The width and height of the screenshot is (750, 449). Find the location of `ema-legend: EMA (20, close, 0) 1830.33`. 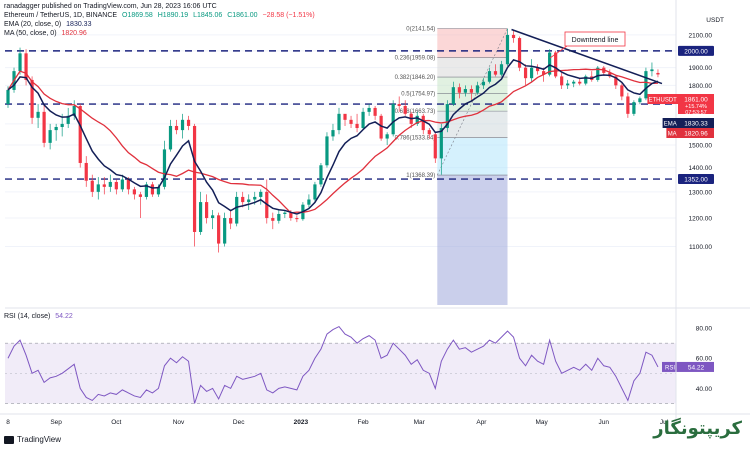

ema-legend: EMA (20, close, 0) 1830.33 is located at coordinates (49, 24).